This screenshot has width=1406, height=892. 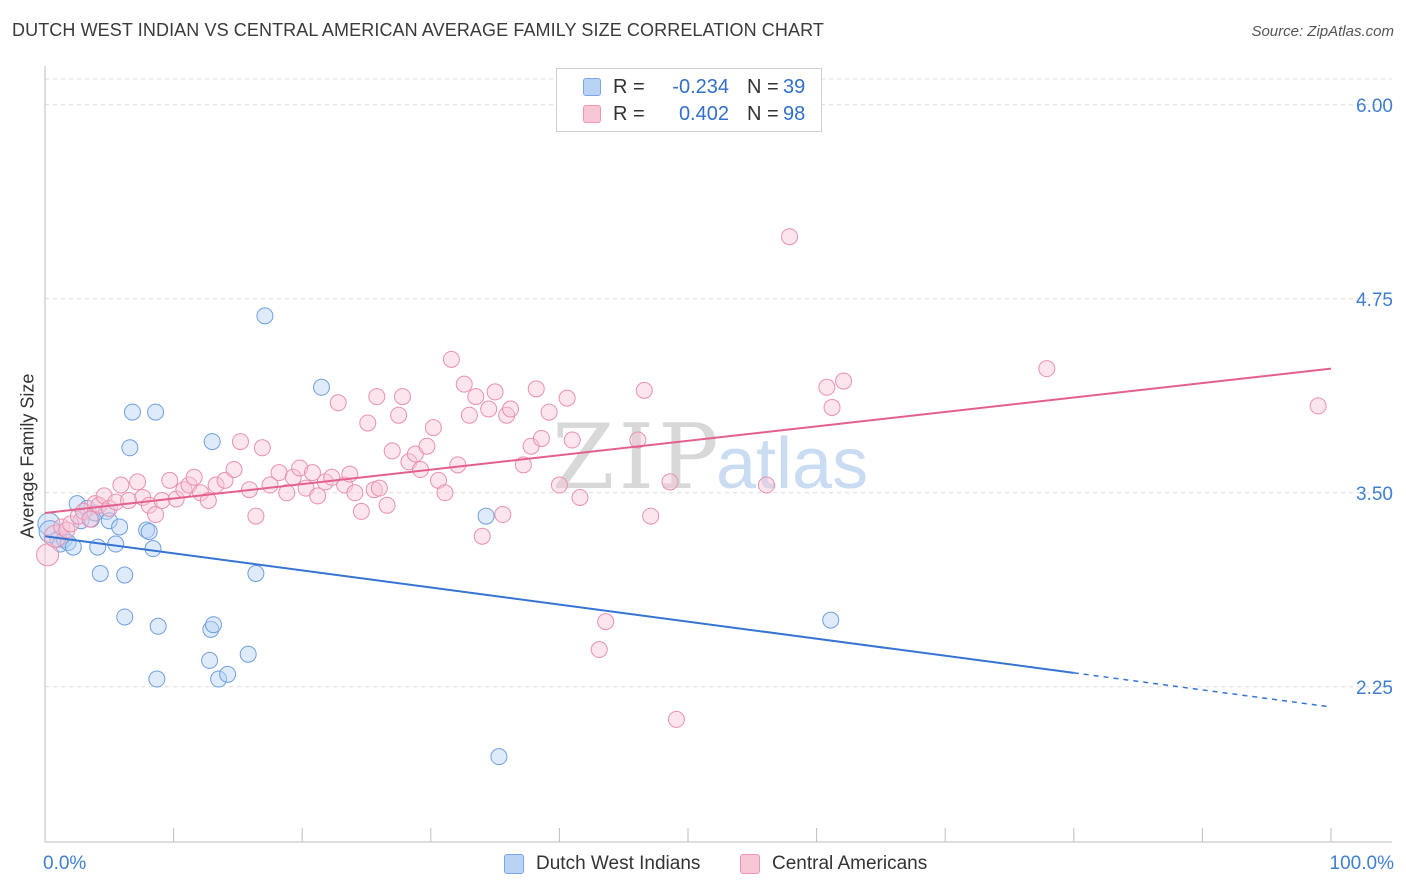 What do you see at coordinates (1322, 31) in the screenshot?
I see `source-label: Source: ZipAtlas.com` at bounding box center [1322, 31].